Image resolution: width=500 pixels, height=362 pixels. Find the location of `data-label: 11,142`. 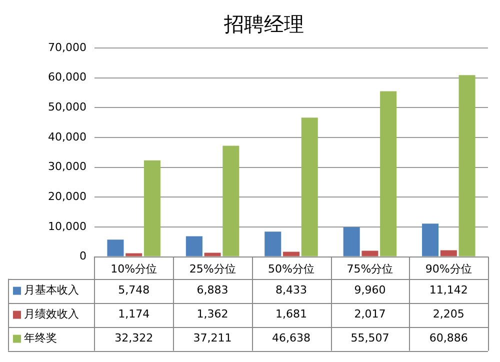

data-label: 11,142 is located at coordinates (448, 290).